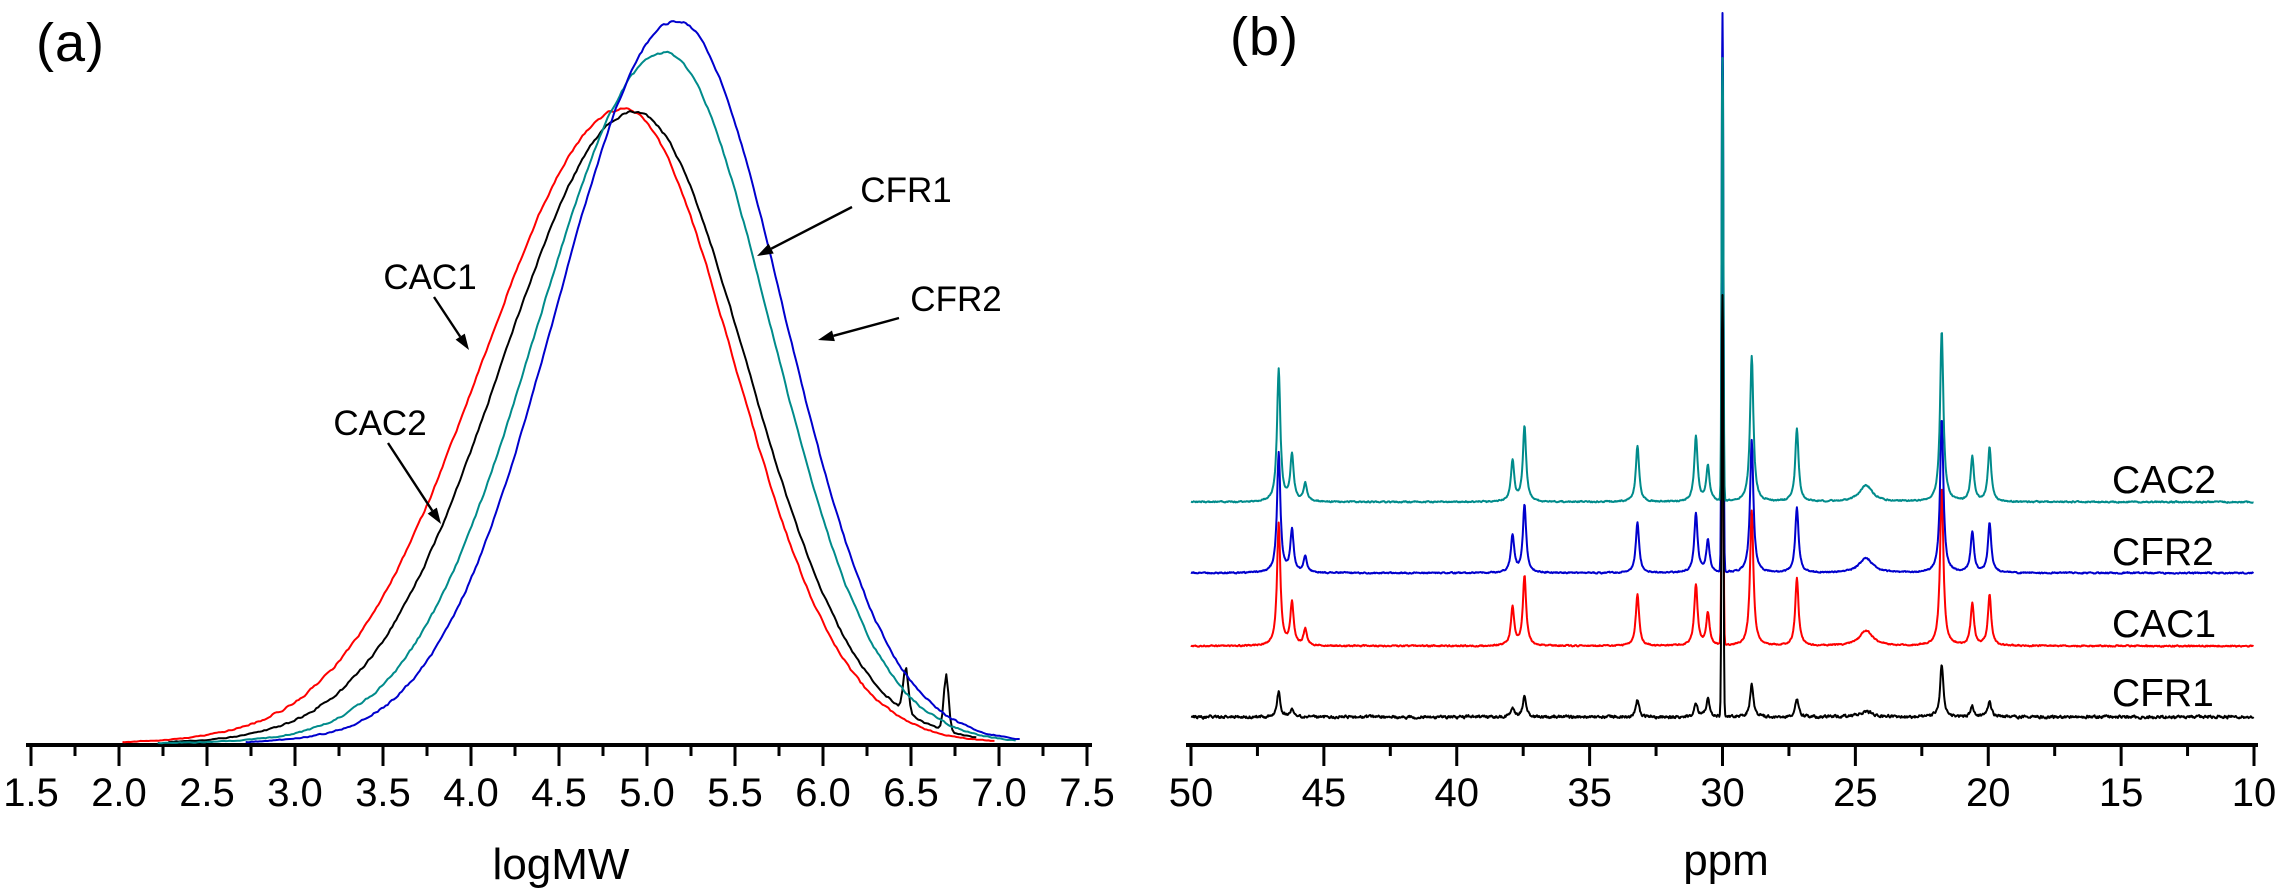 This screenshot has width=2283, height=896. I want to click on tick-label: 10, so click(2254, 793).